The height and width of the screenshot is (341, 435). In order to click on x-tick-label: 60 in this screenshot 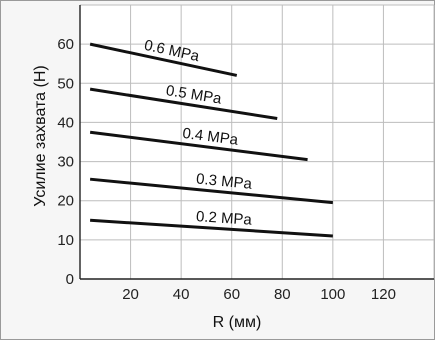, I will do `click(231, 294)`.